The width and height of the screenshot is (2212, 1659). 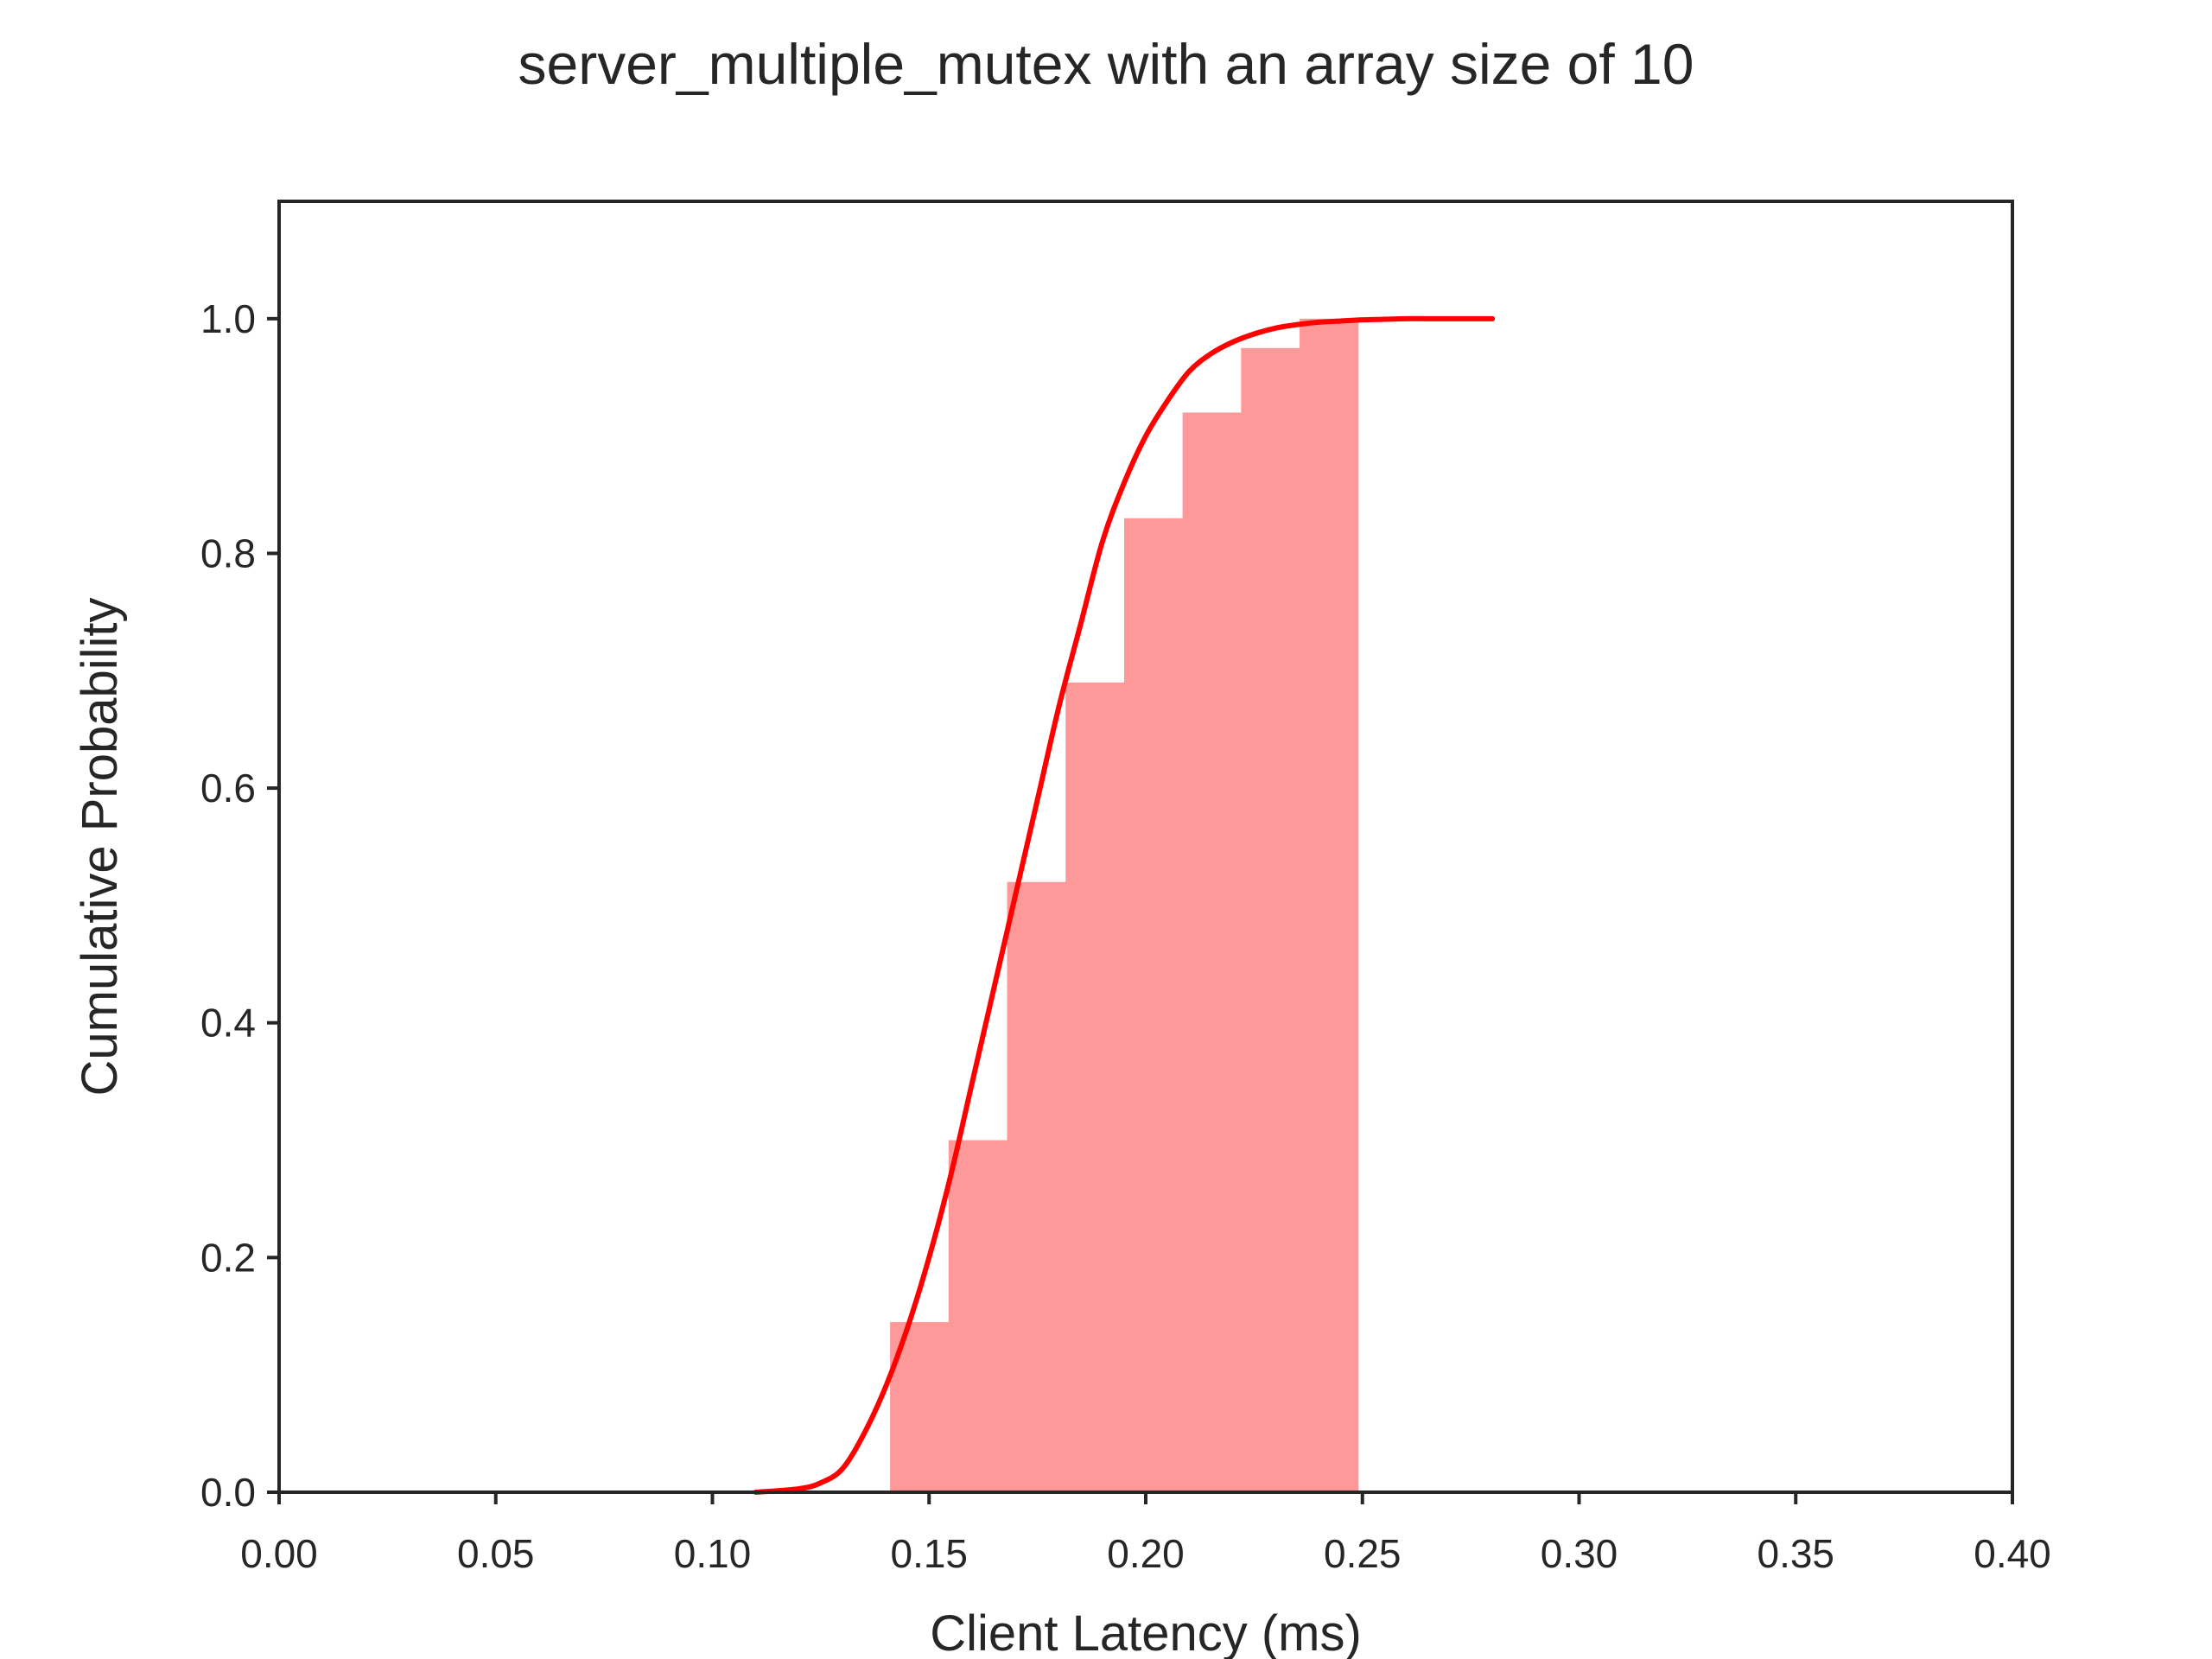 I want to click on x-tick-label: 0.20, so click(x=1146, y=1553).